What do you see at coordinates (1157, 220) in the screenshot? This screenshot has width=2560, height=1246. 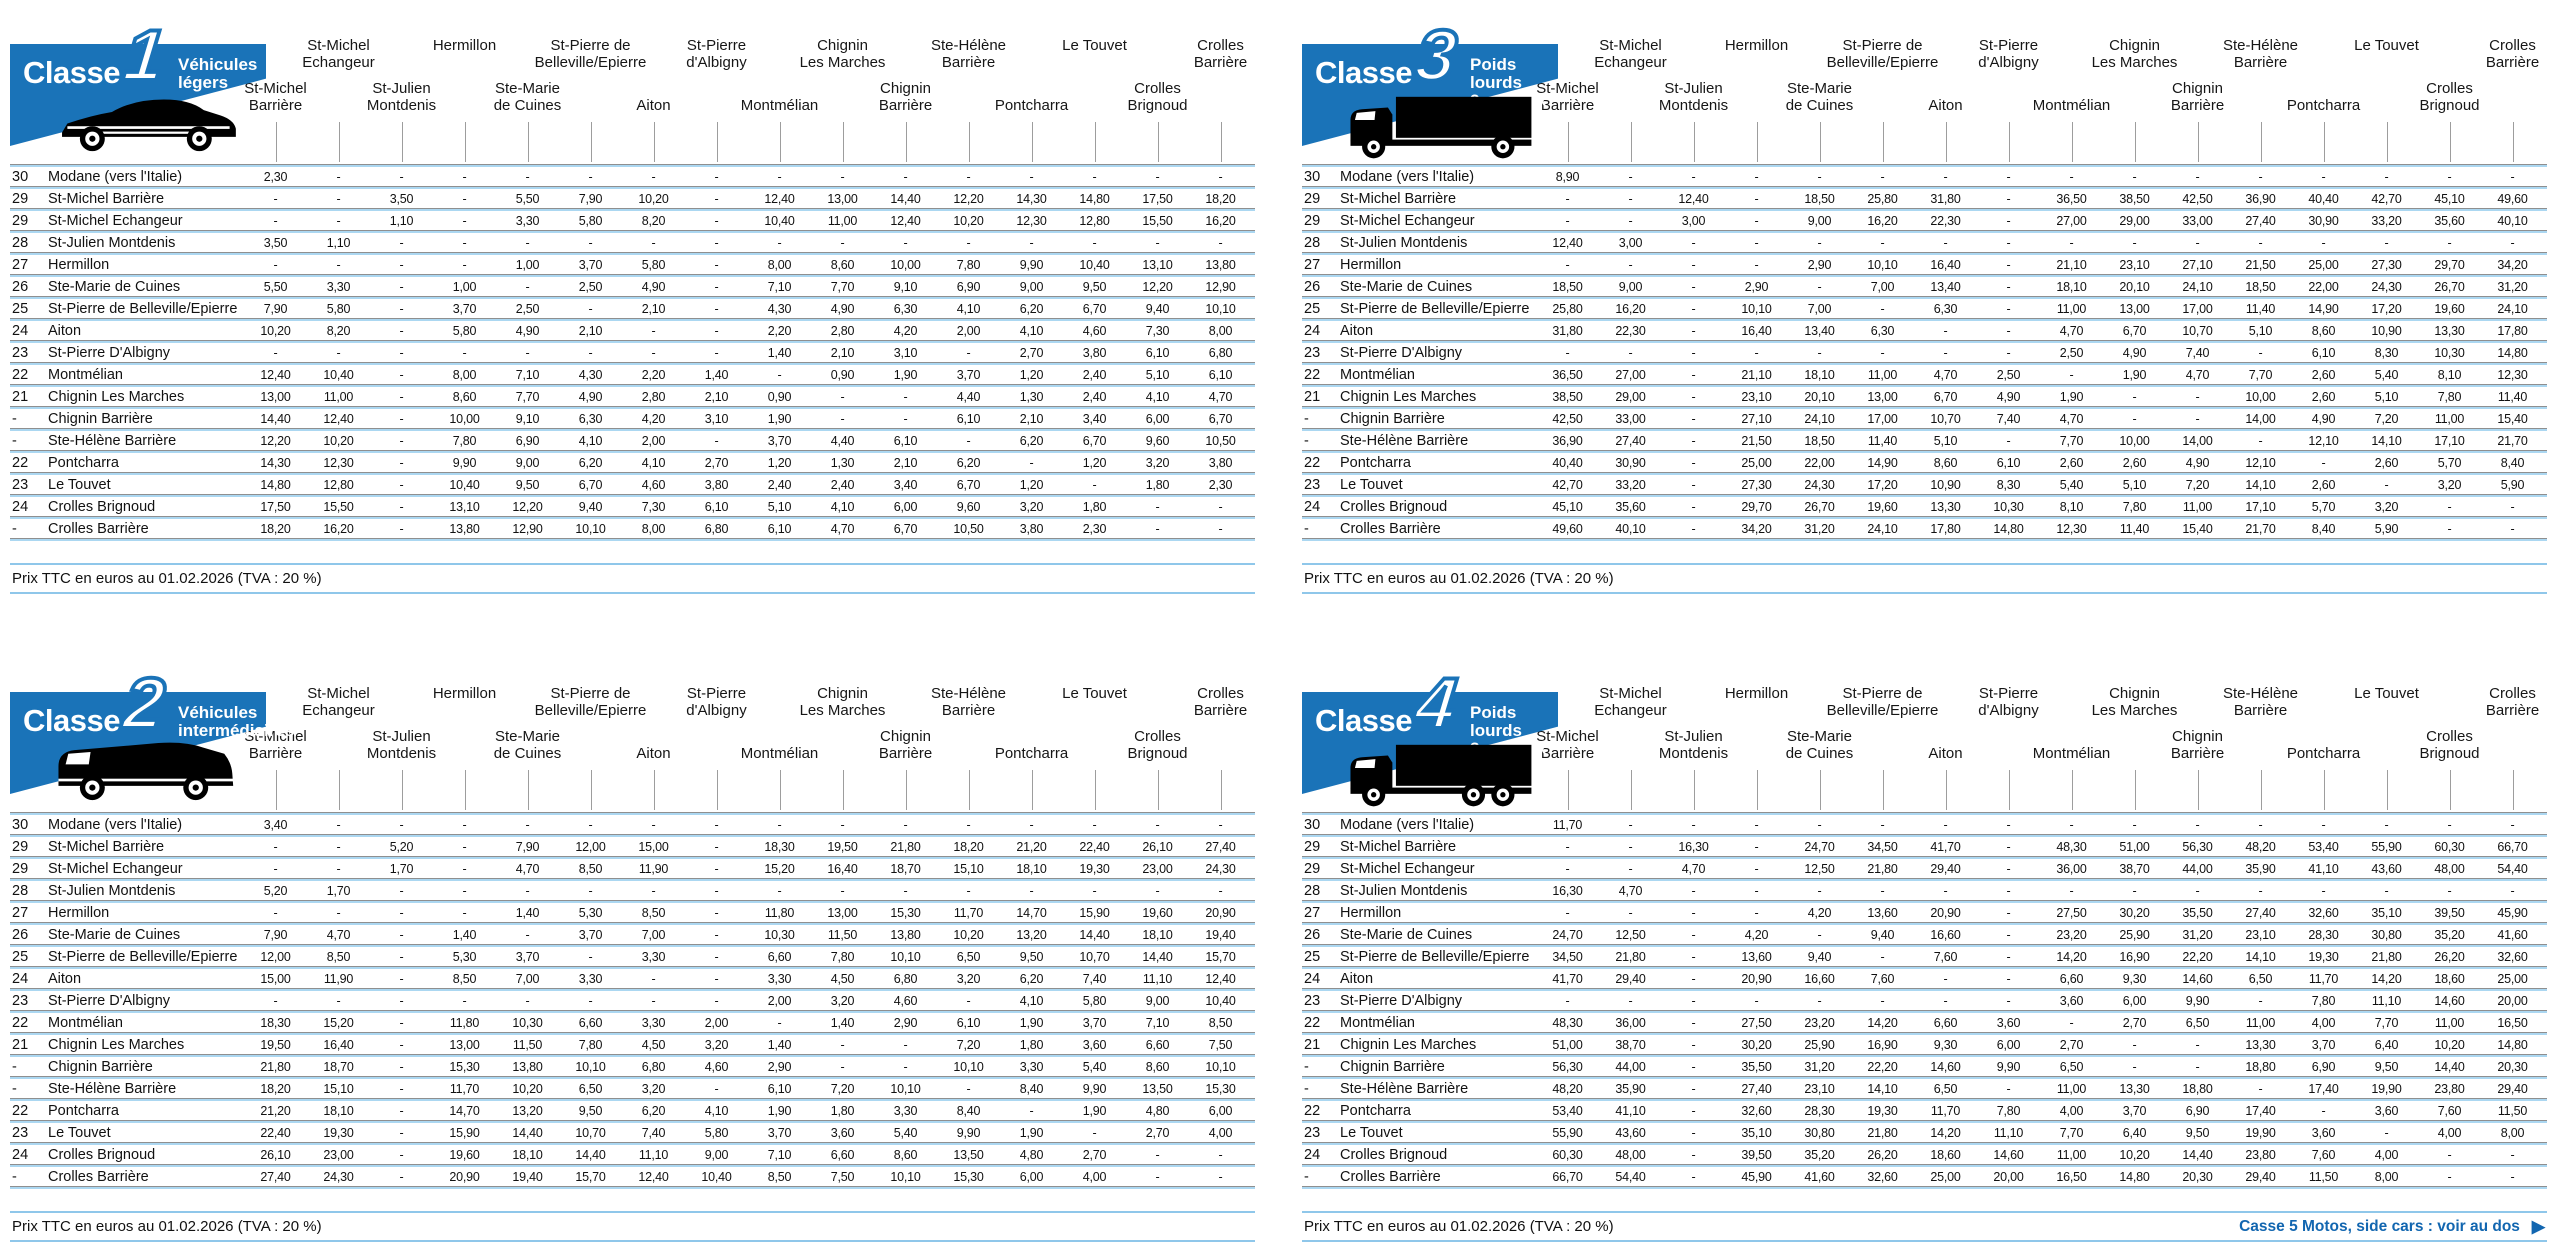 I see `price-cell: 15,50` at bounding box center [1157, 220].